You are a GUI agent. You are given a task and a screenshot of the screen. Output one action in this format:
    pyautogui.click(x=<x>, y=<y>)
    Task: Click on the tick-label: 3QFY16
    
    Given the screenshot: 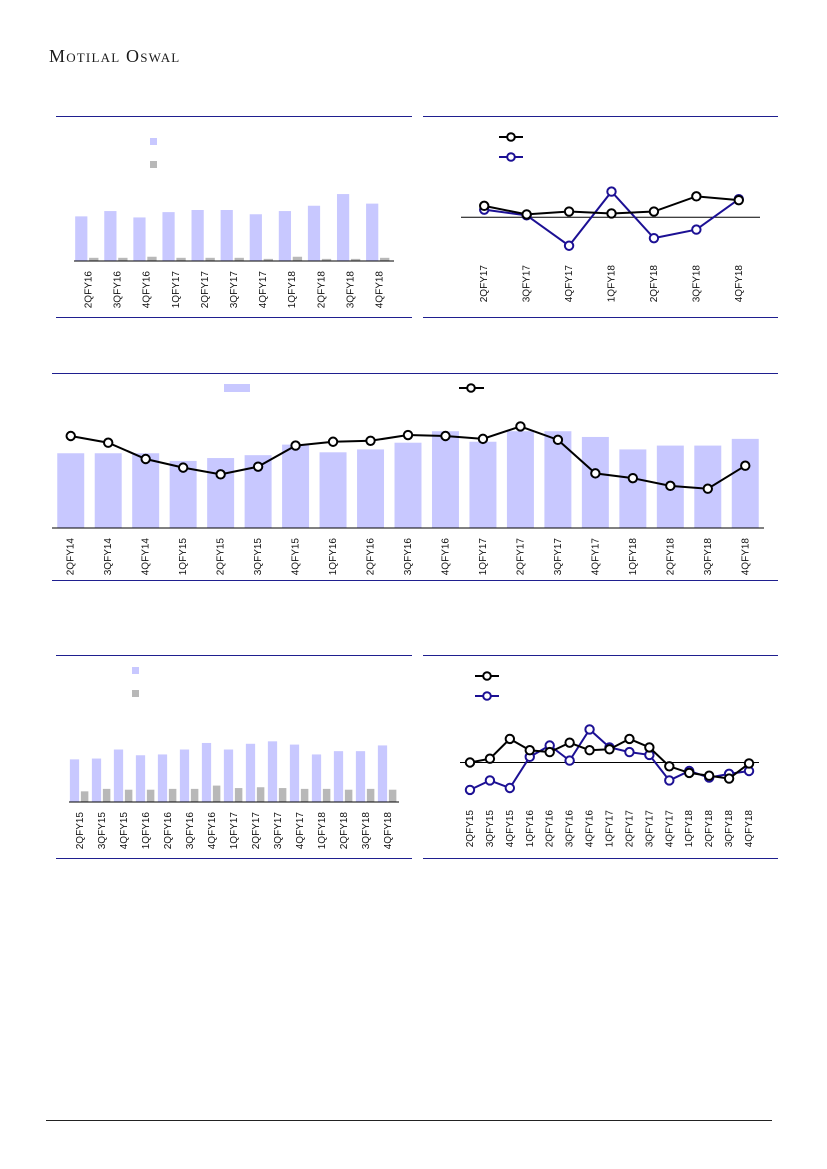 What is the action you would take?
    pyautogui.click(x=408, y=557)
    